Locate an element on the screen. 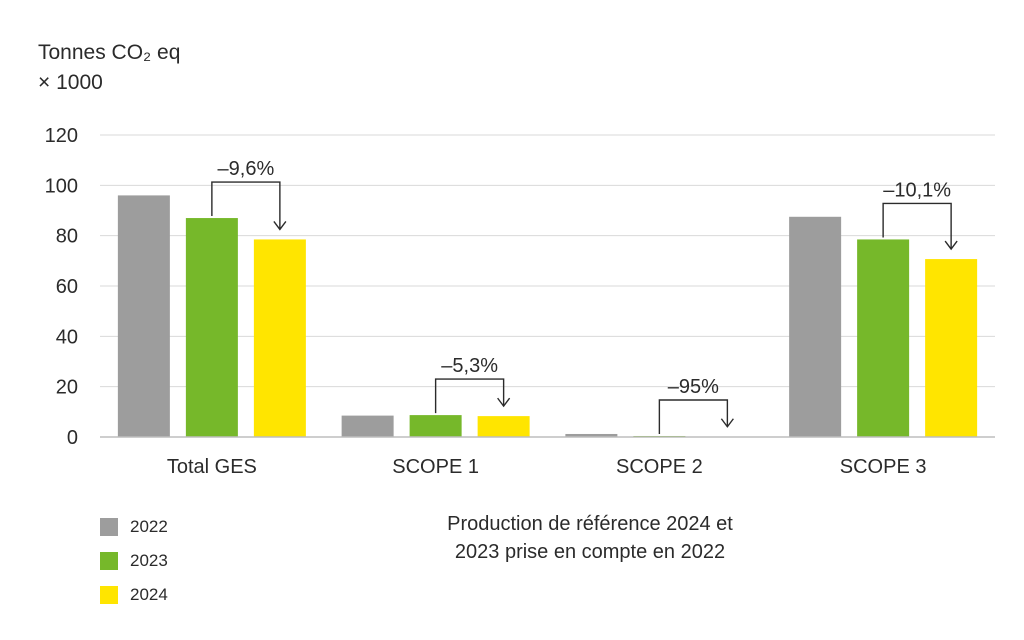  legend-swatch-2023 is located at coordinates (109, 561).